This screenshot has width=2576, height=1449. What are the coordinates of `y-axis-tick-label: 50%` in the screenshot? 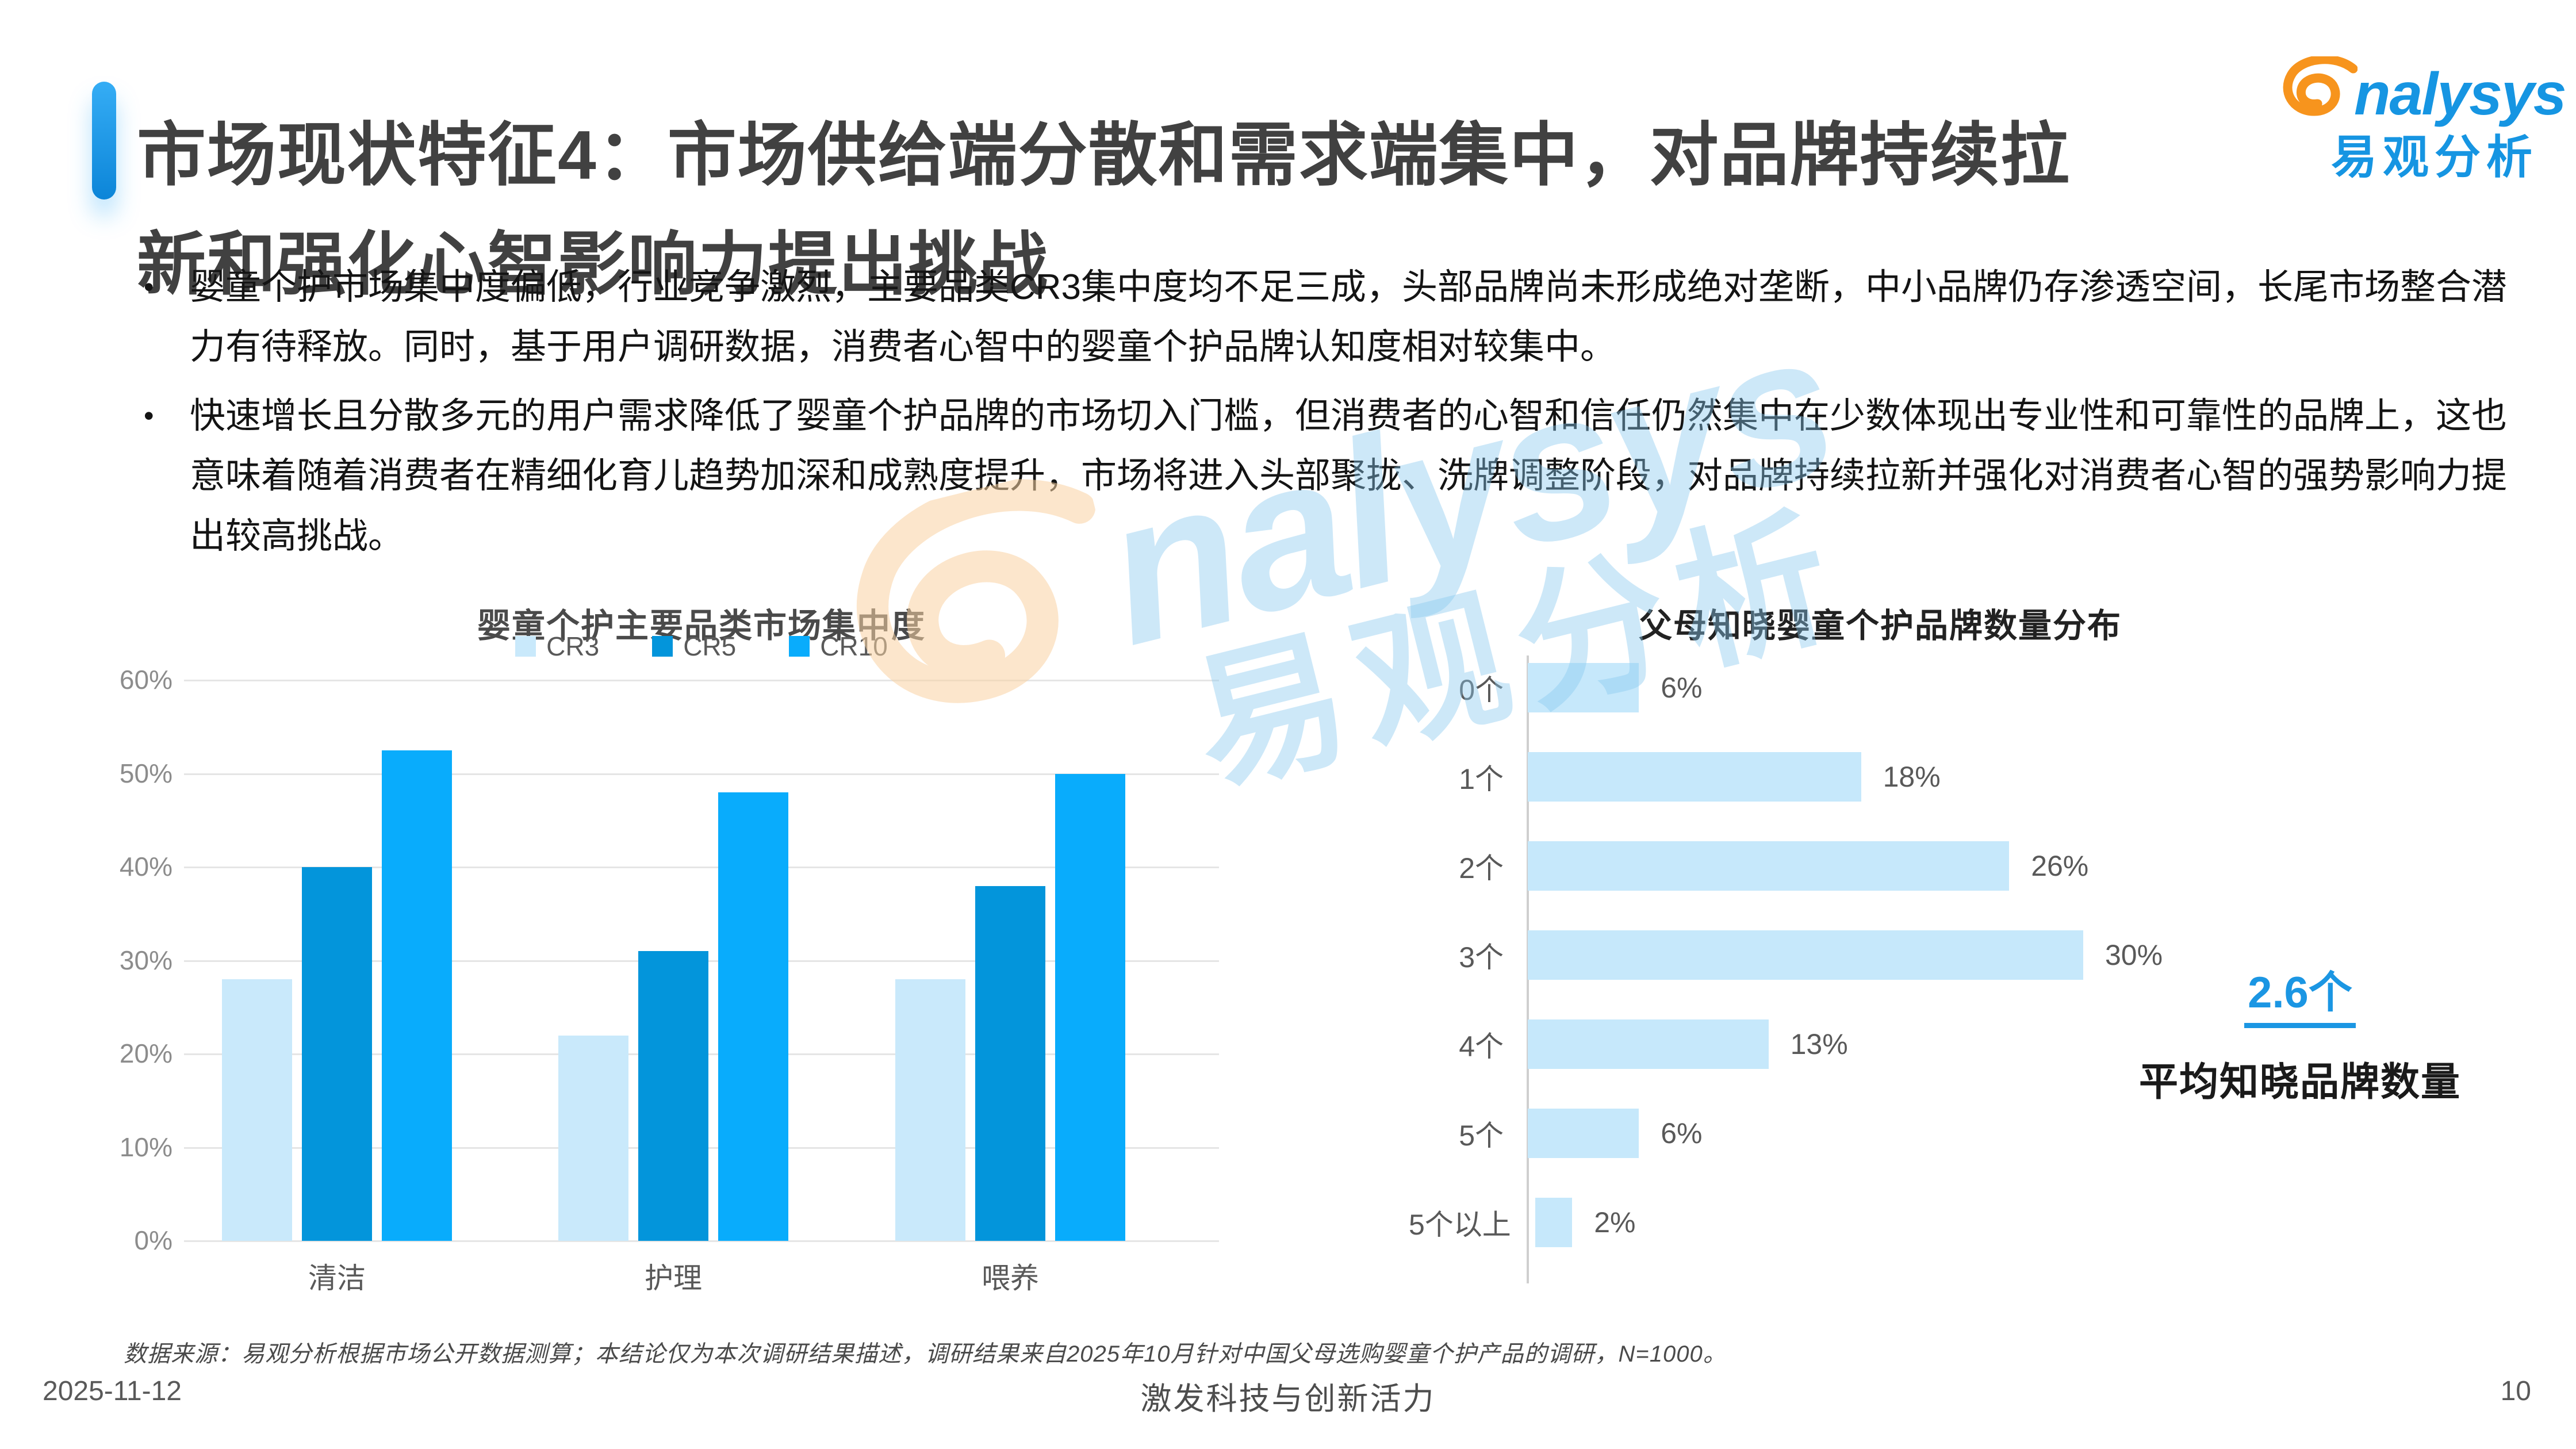 It's located at (145, 773).